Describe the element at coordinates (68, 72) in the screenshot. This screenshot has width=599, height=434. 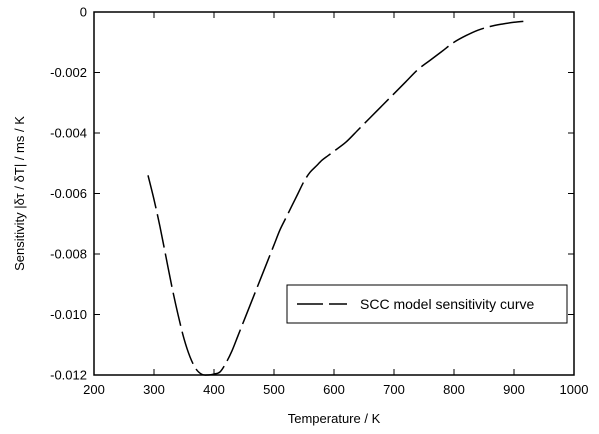
I see `y-tick-label: -0.002` at that location.